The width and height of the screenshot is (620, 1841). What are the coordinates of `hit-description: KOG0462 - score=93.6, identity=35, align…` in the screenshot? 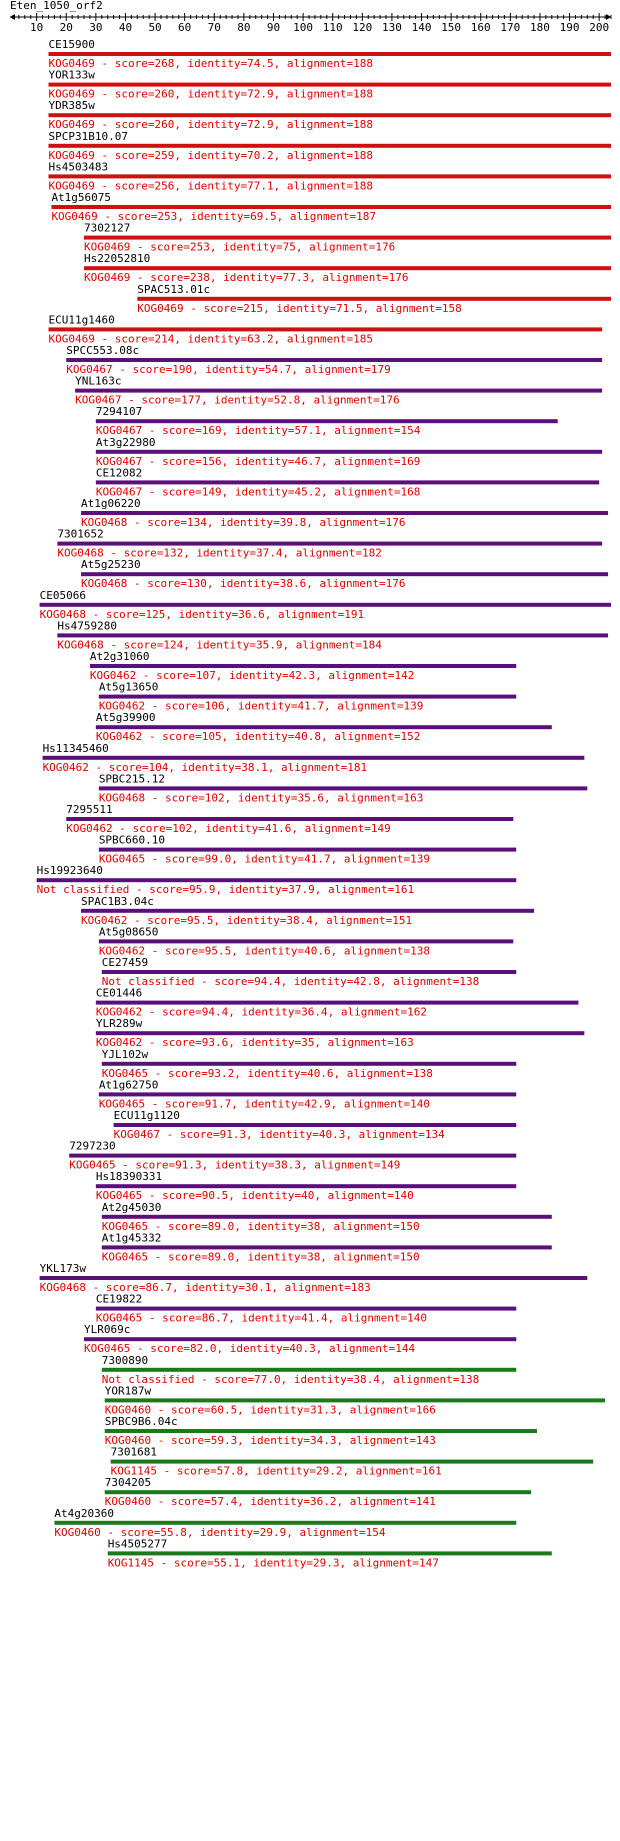 It's located at (255, 1042).